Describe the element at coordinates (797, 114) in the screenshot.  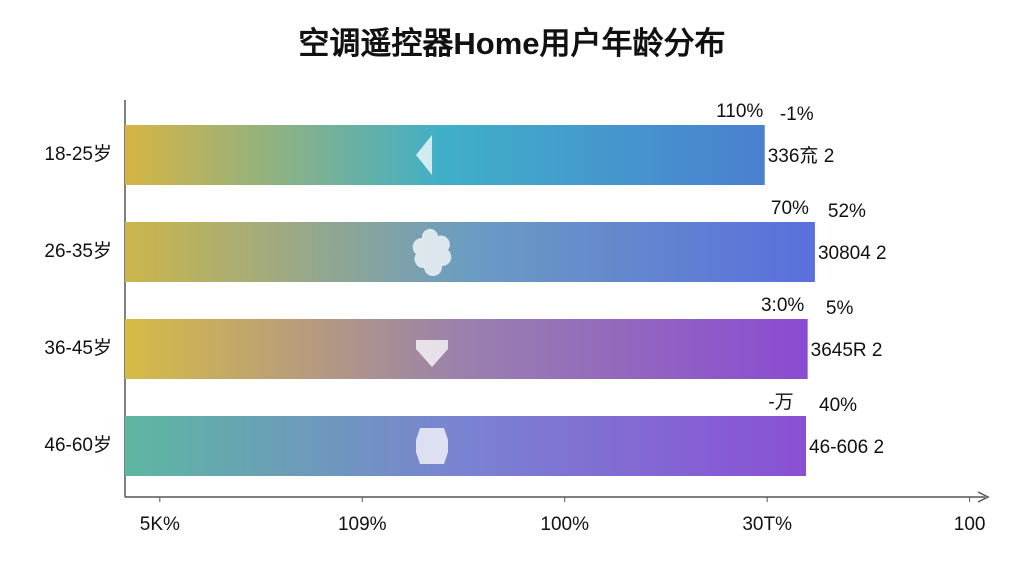
I see `bar-annotation: -1%` at that location.